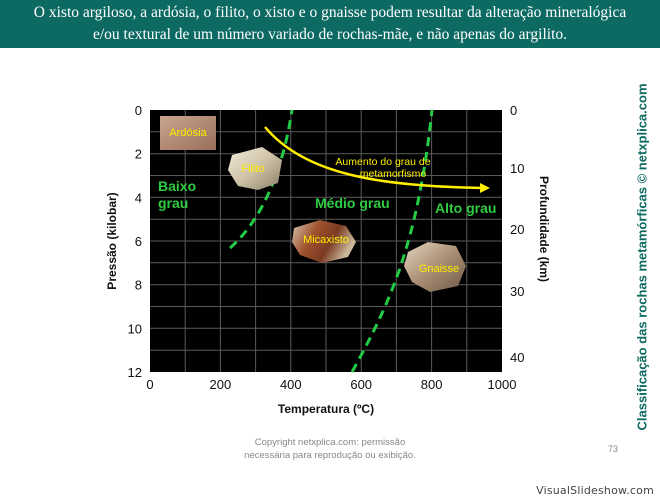  What do you see at coordinates (517, 357) in the screenshot?
I see `svg-text: 40` at bounding box center [517, 357].